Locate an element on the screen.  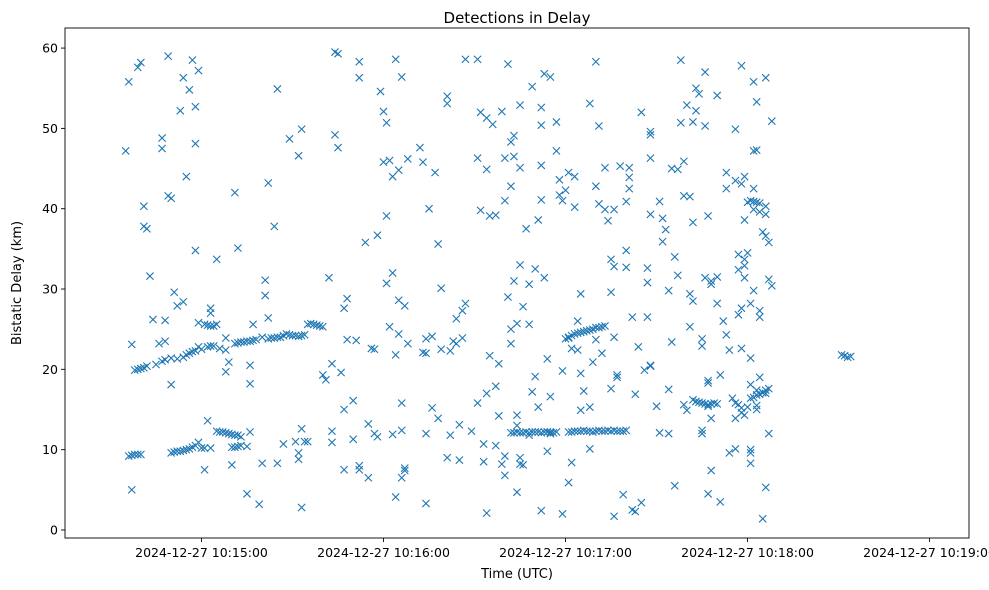
x-tick-label: 2024-12-27 10:16:00 is located at coordinates (383, 552).